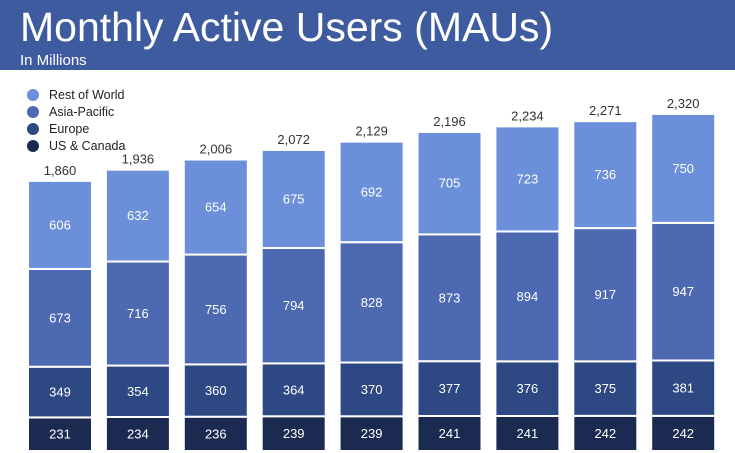 The image size is (735, 453). I want to click on legend-label: Asia-Pacific, so click(82, 111).